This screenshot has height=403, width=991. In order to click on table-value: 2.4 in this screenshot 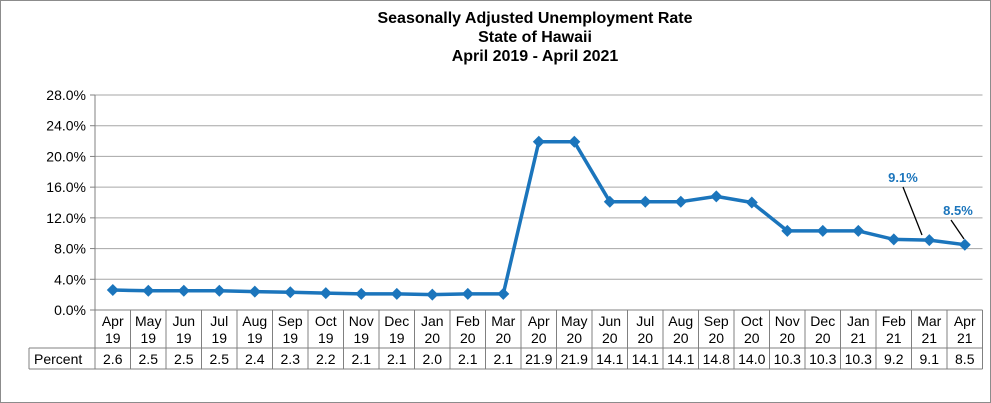, I will do `click(255, 359)`.